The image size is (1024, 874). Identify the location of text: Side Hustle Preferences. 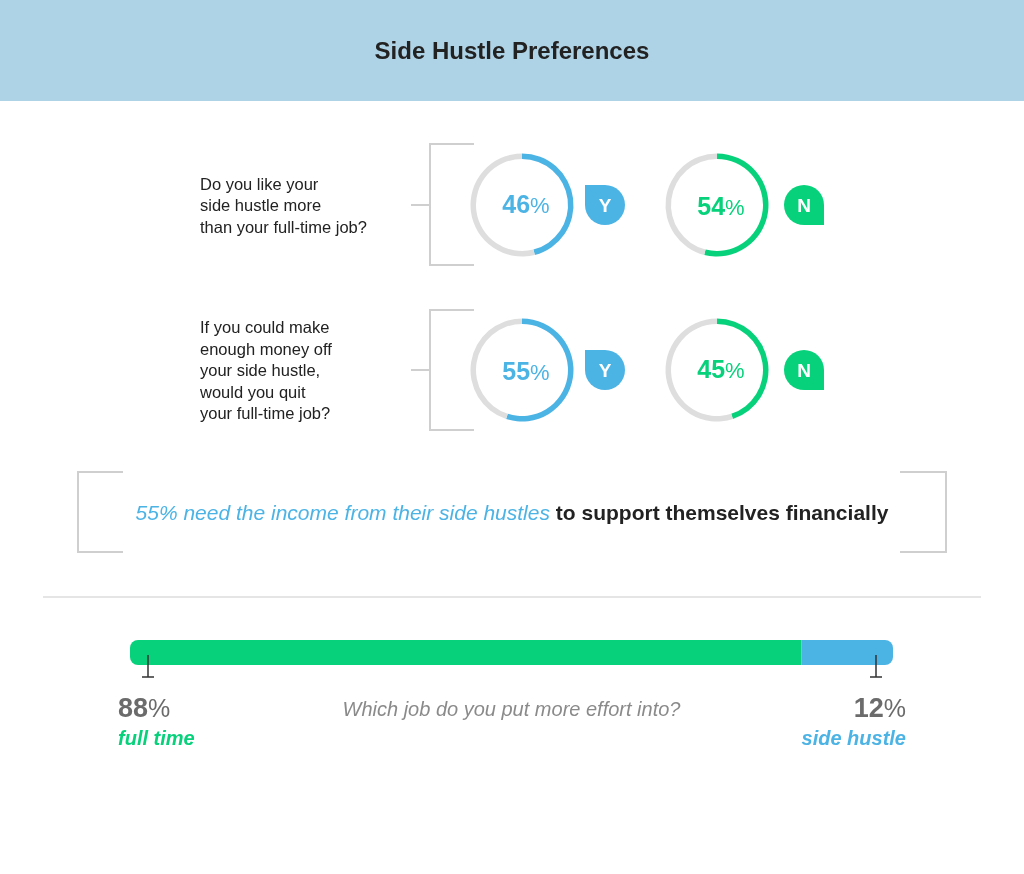
(512, 50).